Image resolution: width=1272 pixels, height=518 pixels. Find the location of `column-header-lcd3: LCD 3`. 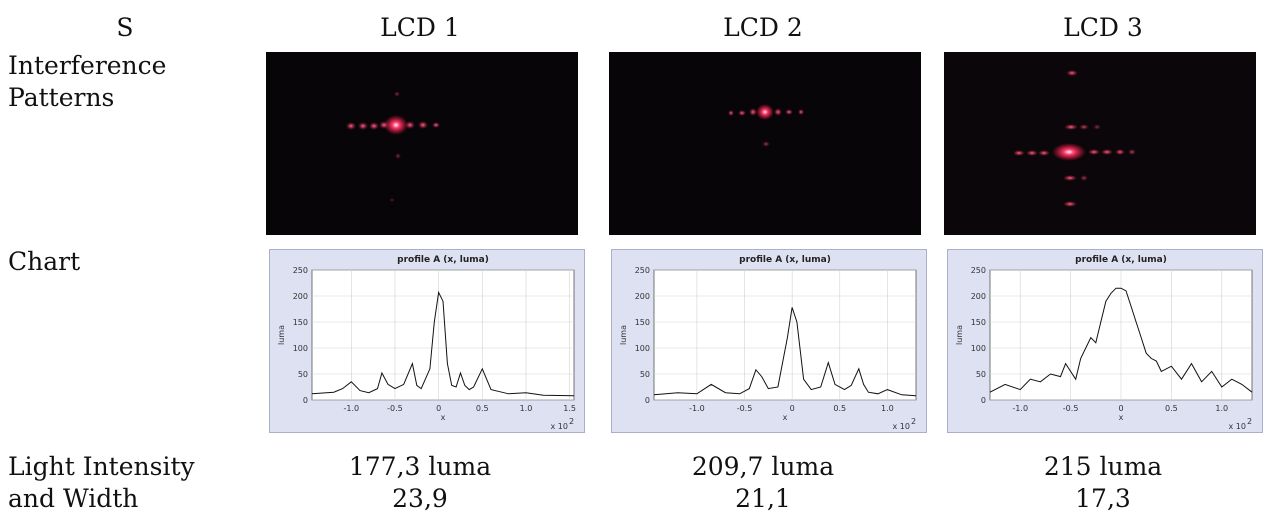

column-header-lcd3: LCD 3 is located at coordinates (1103, 27).